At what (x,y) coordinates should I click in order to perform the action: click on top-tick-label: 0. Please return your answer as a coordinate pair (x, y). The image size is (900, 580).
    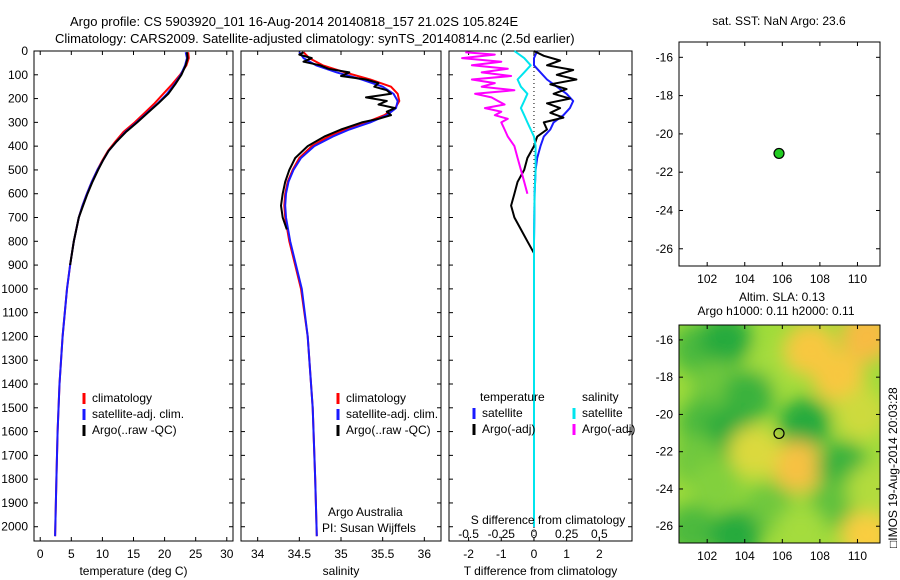
    Looking at the image, I should click on (534, 534).